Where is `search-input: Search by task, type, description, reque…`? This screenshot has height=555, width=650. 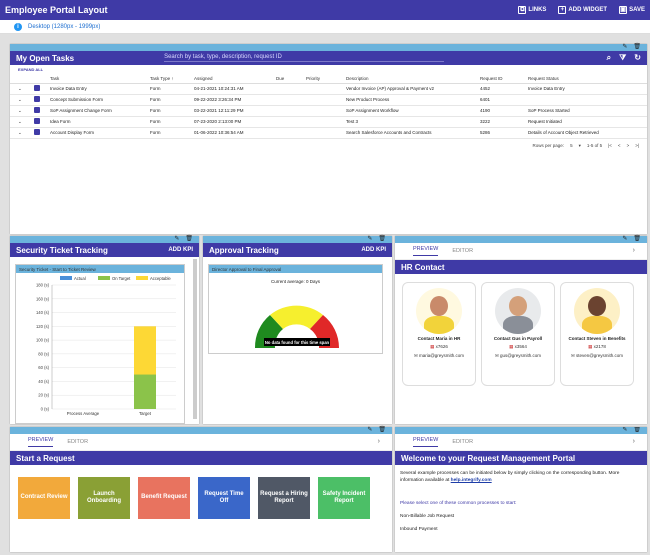
search-input: Search by task, type, description, reque… is located at coordinates (304, 58).